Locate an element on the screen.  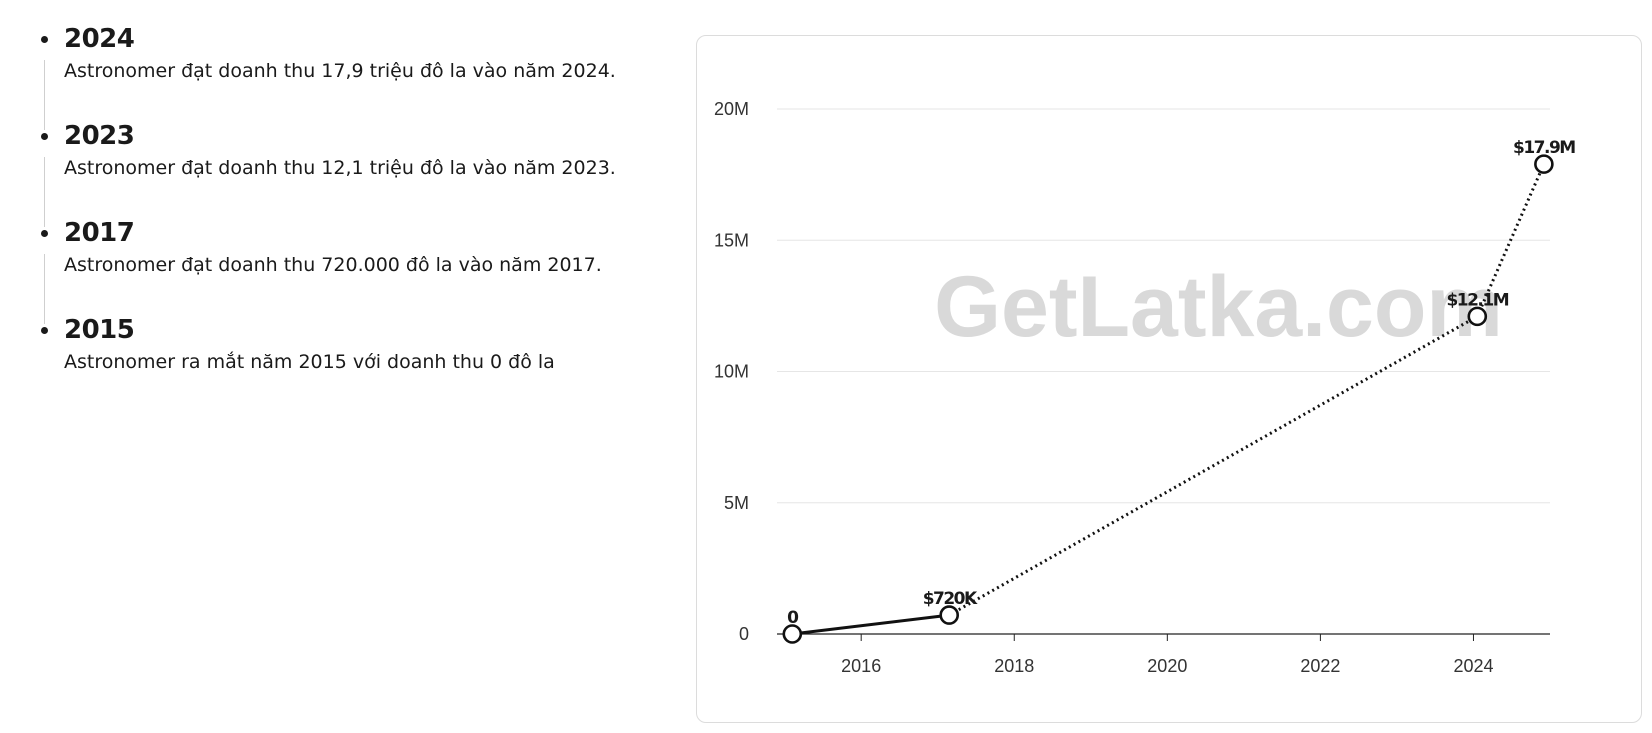
x-axis-ticks: 2016 2018 2020 2022 2024 is located at coordinates (1167, 655).